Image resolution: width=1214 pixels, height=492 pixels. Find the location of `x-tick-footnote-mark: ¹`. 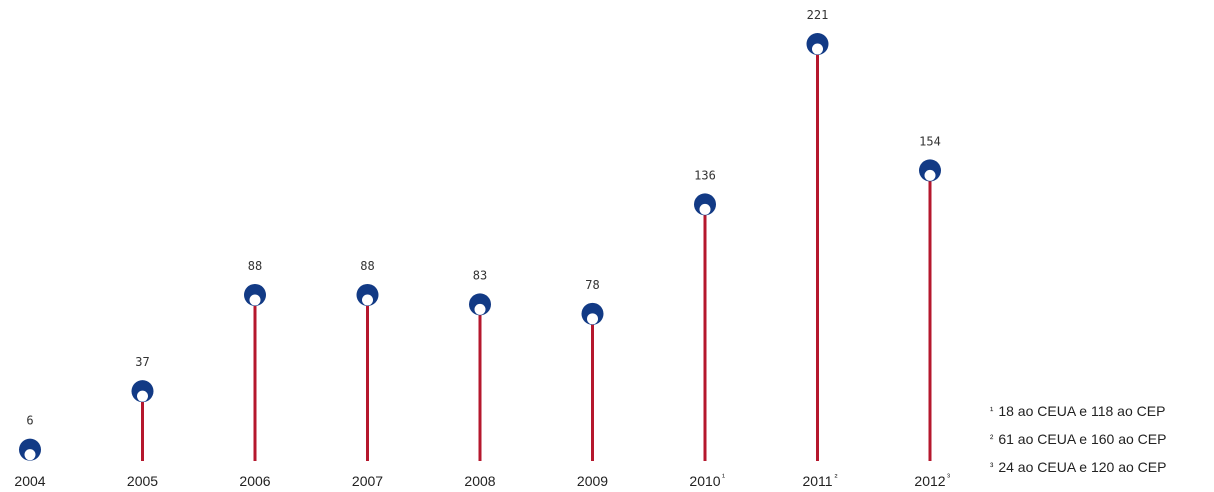

x-tick-footnote-mark: ¹ is located at coordinates (723, 477).